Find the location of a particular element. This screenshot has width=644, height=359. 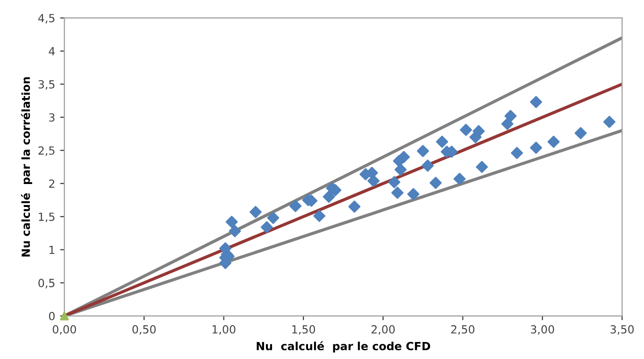

y-tick-label: 0 is located at coordinates (52, 316).